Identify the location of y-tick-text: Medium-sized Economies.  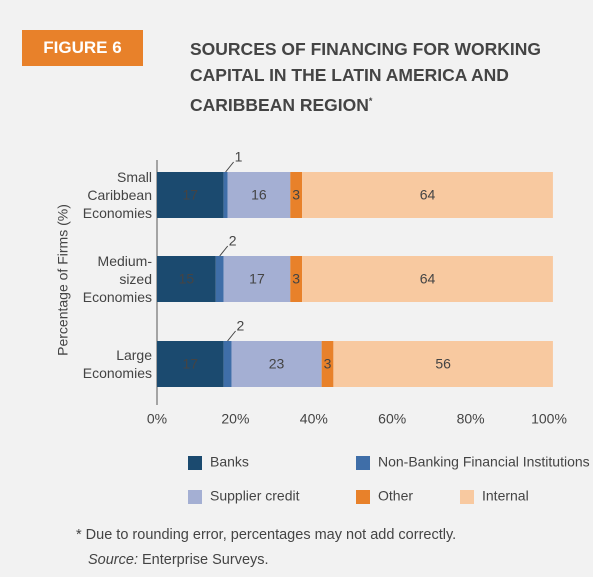
(117, 279).